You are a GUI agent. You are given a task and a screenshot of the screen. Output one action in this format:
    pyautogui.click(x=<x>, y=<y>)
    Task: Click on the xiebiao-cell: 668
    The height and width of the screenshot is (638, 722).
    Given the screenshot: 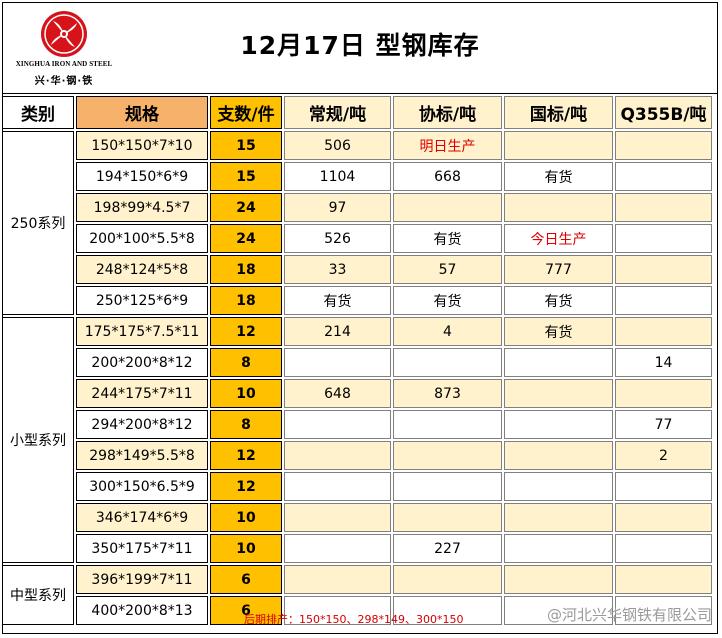 What is the action you would take?
    pyautogui.click(x=447, y=176)
    